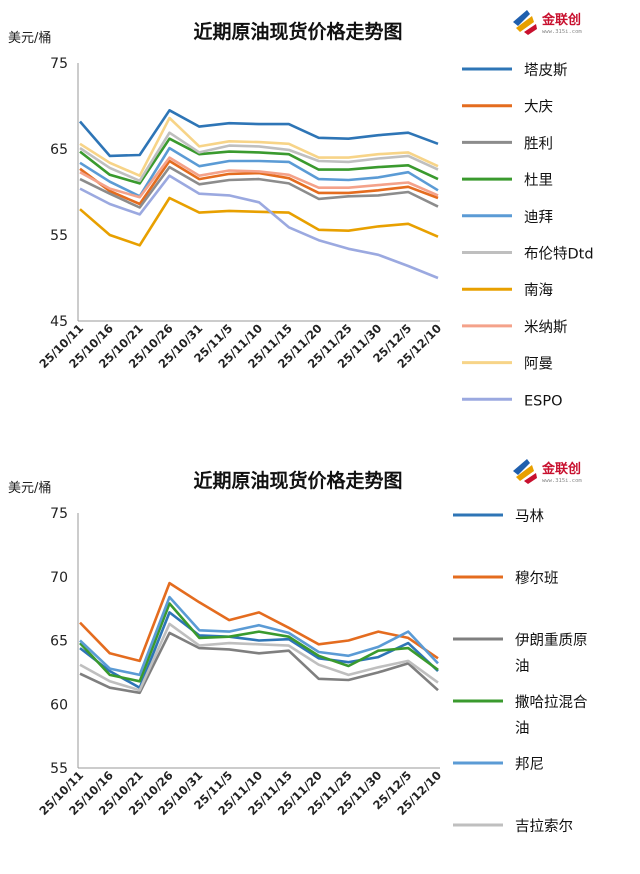 The height and width of the screenshot is (874, 640). What do you see at coordinates (551, 702) in the screenshot?
I see `legend-label: 撒哈拉混合` at bounding box center [551, 702].